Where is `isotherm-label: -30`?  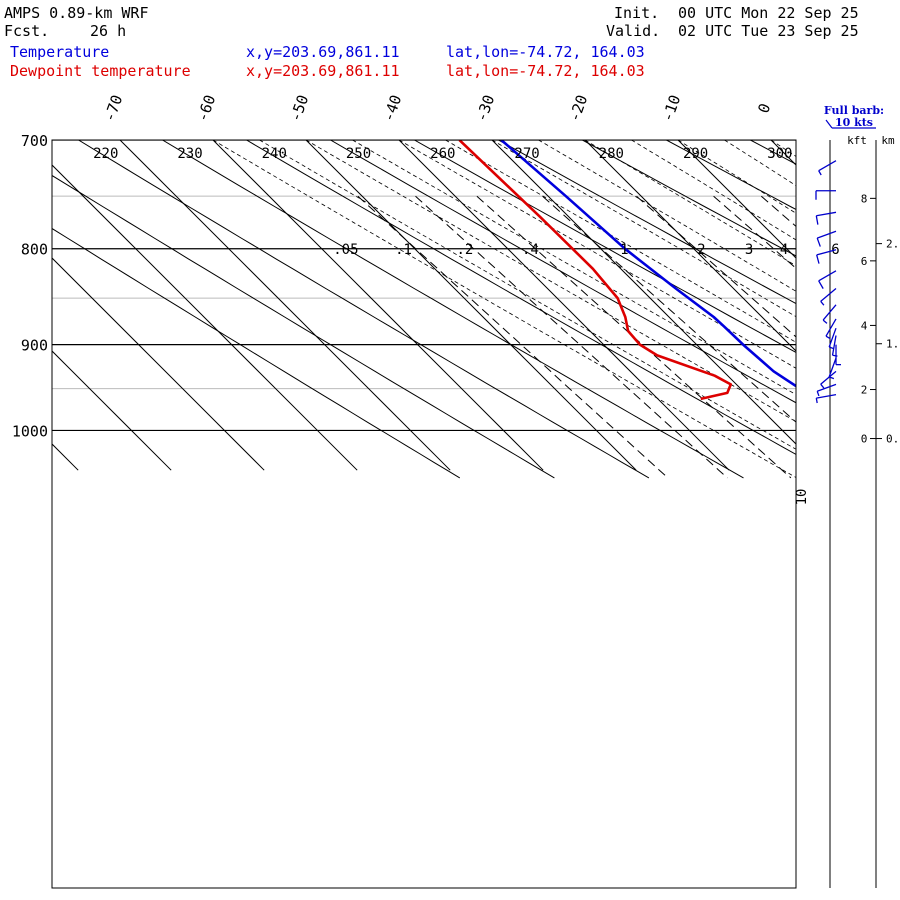
isotherm-label: -30 is located at coordinates (485, 108).